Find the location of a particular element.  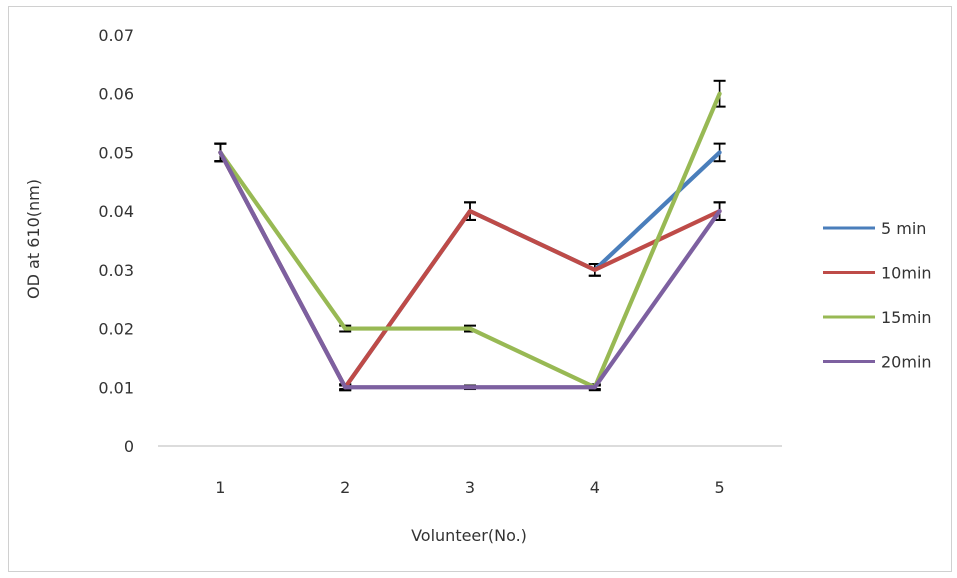

y-tick-label: 0.07 is located at coordinates (116, 35).